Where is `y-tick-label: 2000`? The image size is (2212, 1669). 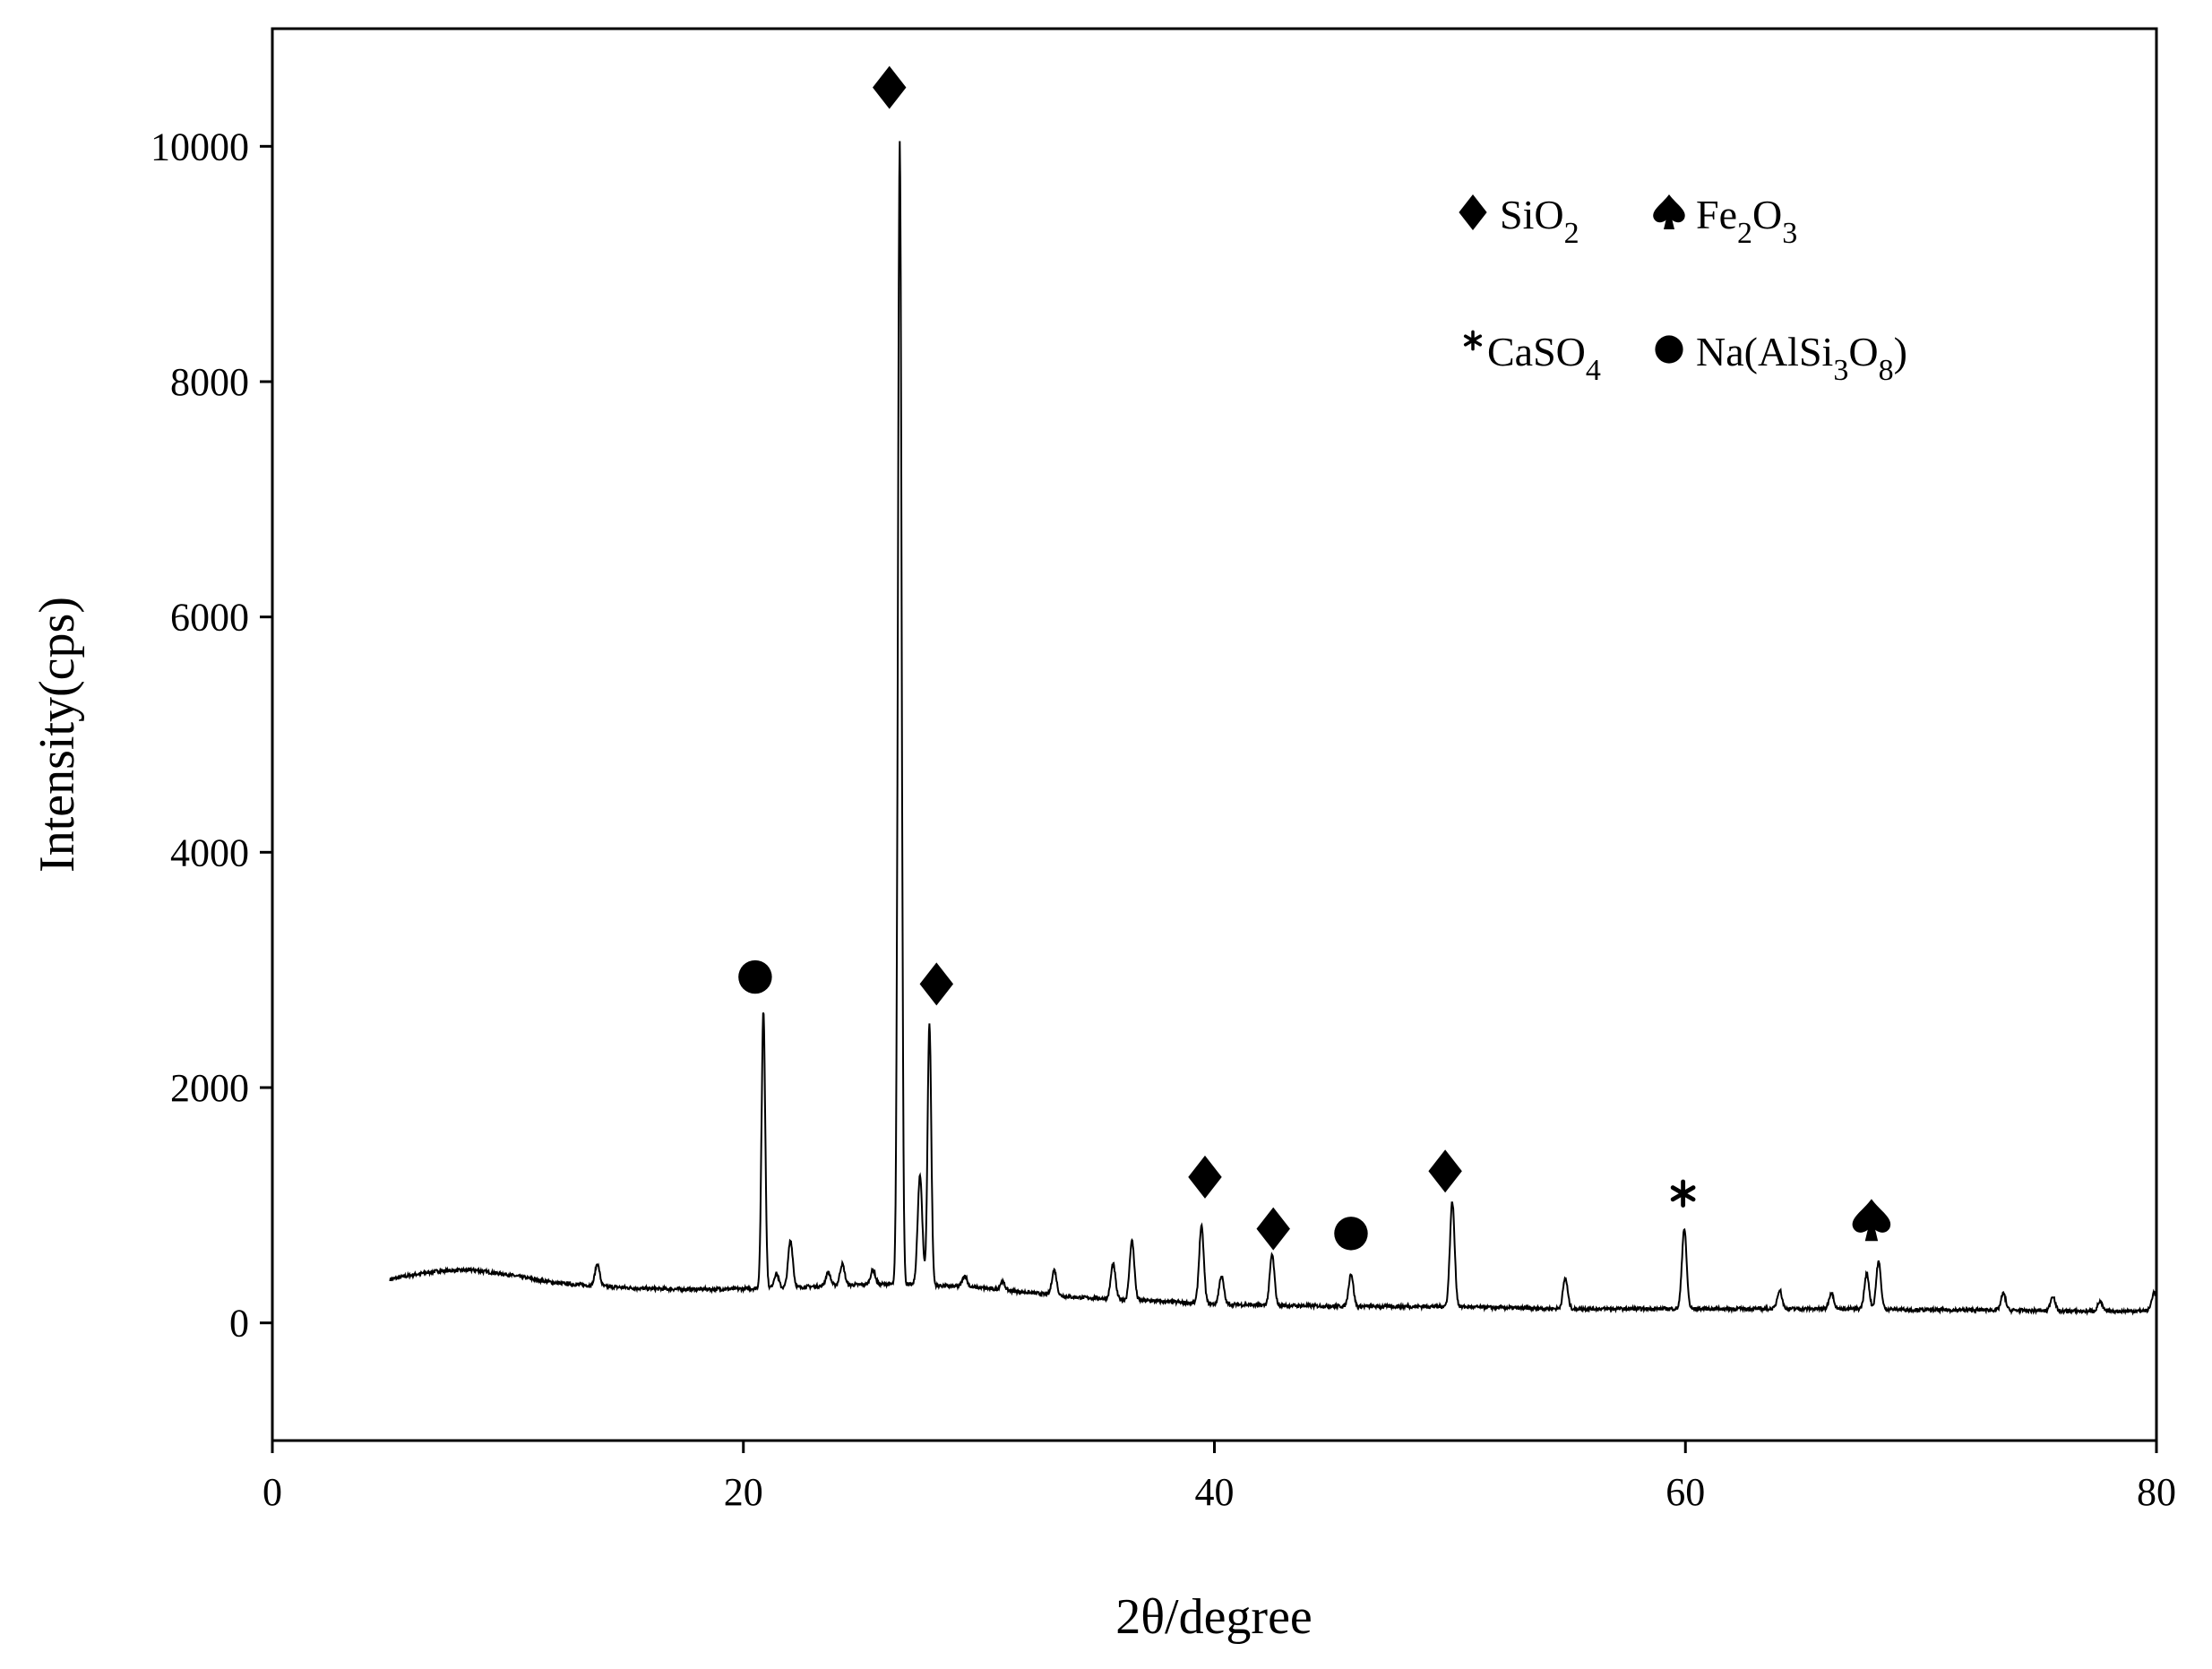 y-tick-label: 2000 is located at coordinates (209, 1088).